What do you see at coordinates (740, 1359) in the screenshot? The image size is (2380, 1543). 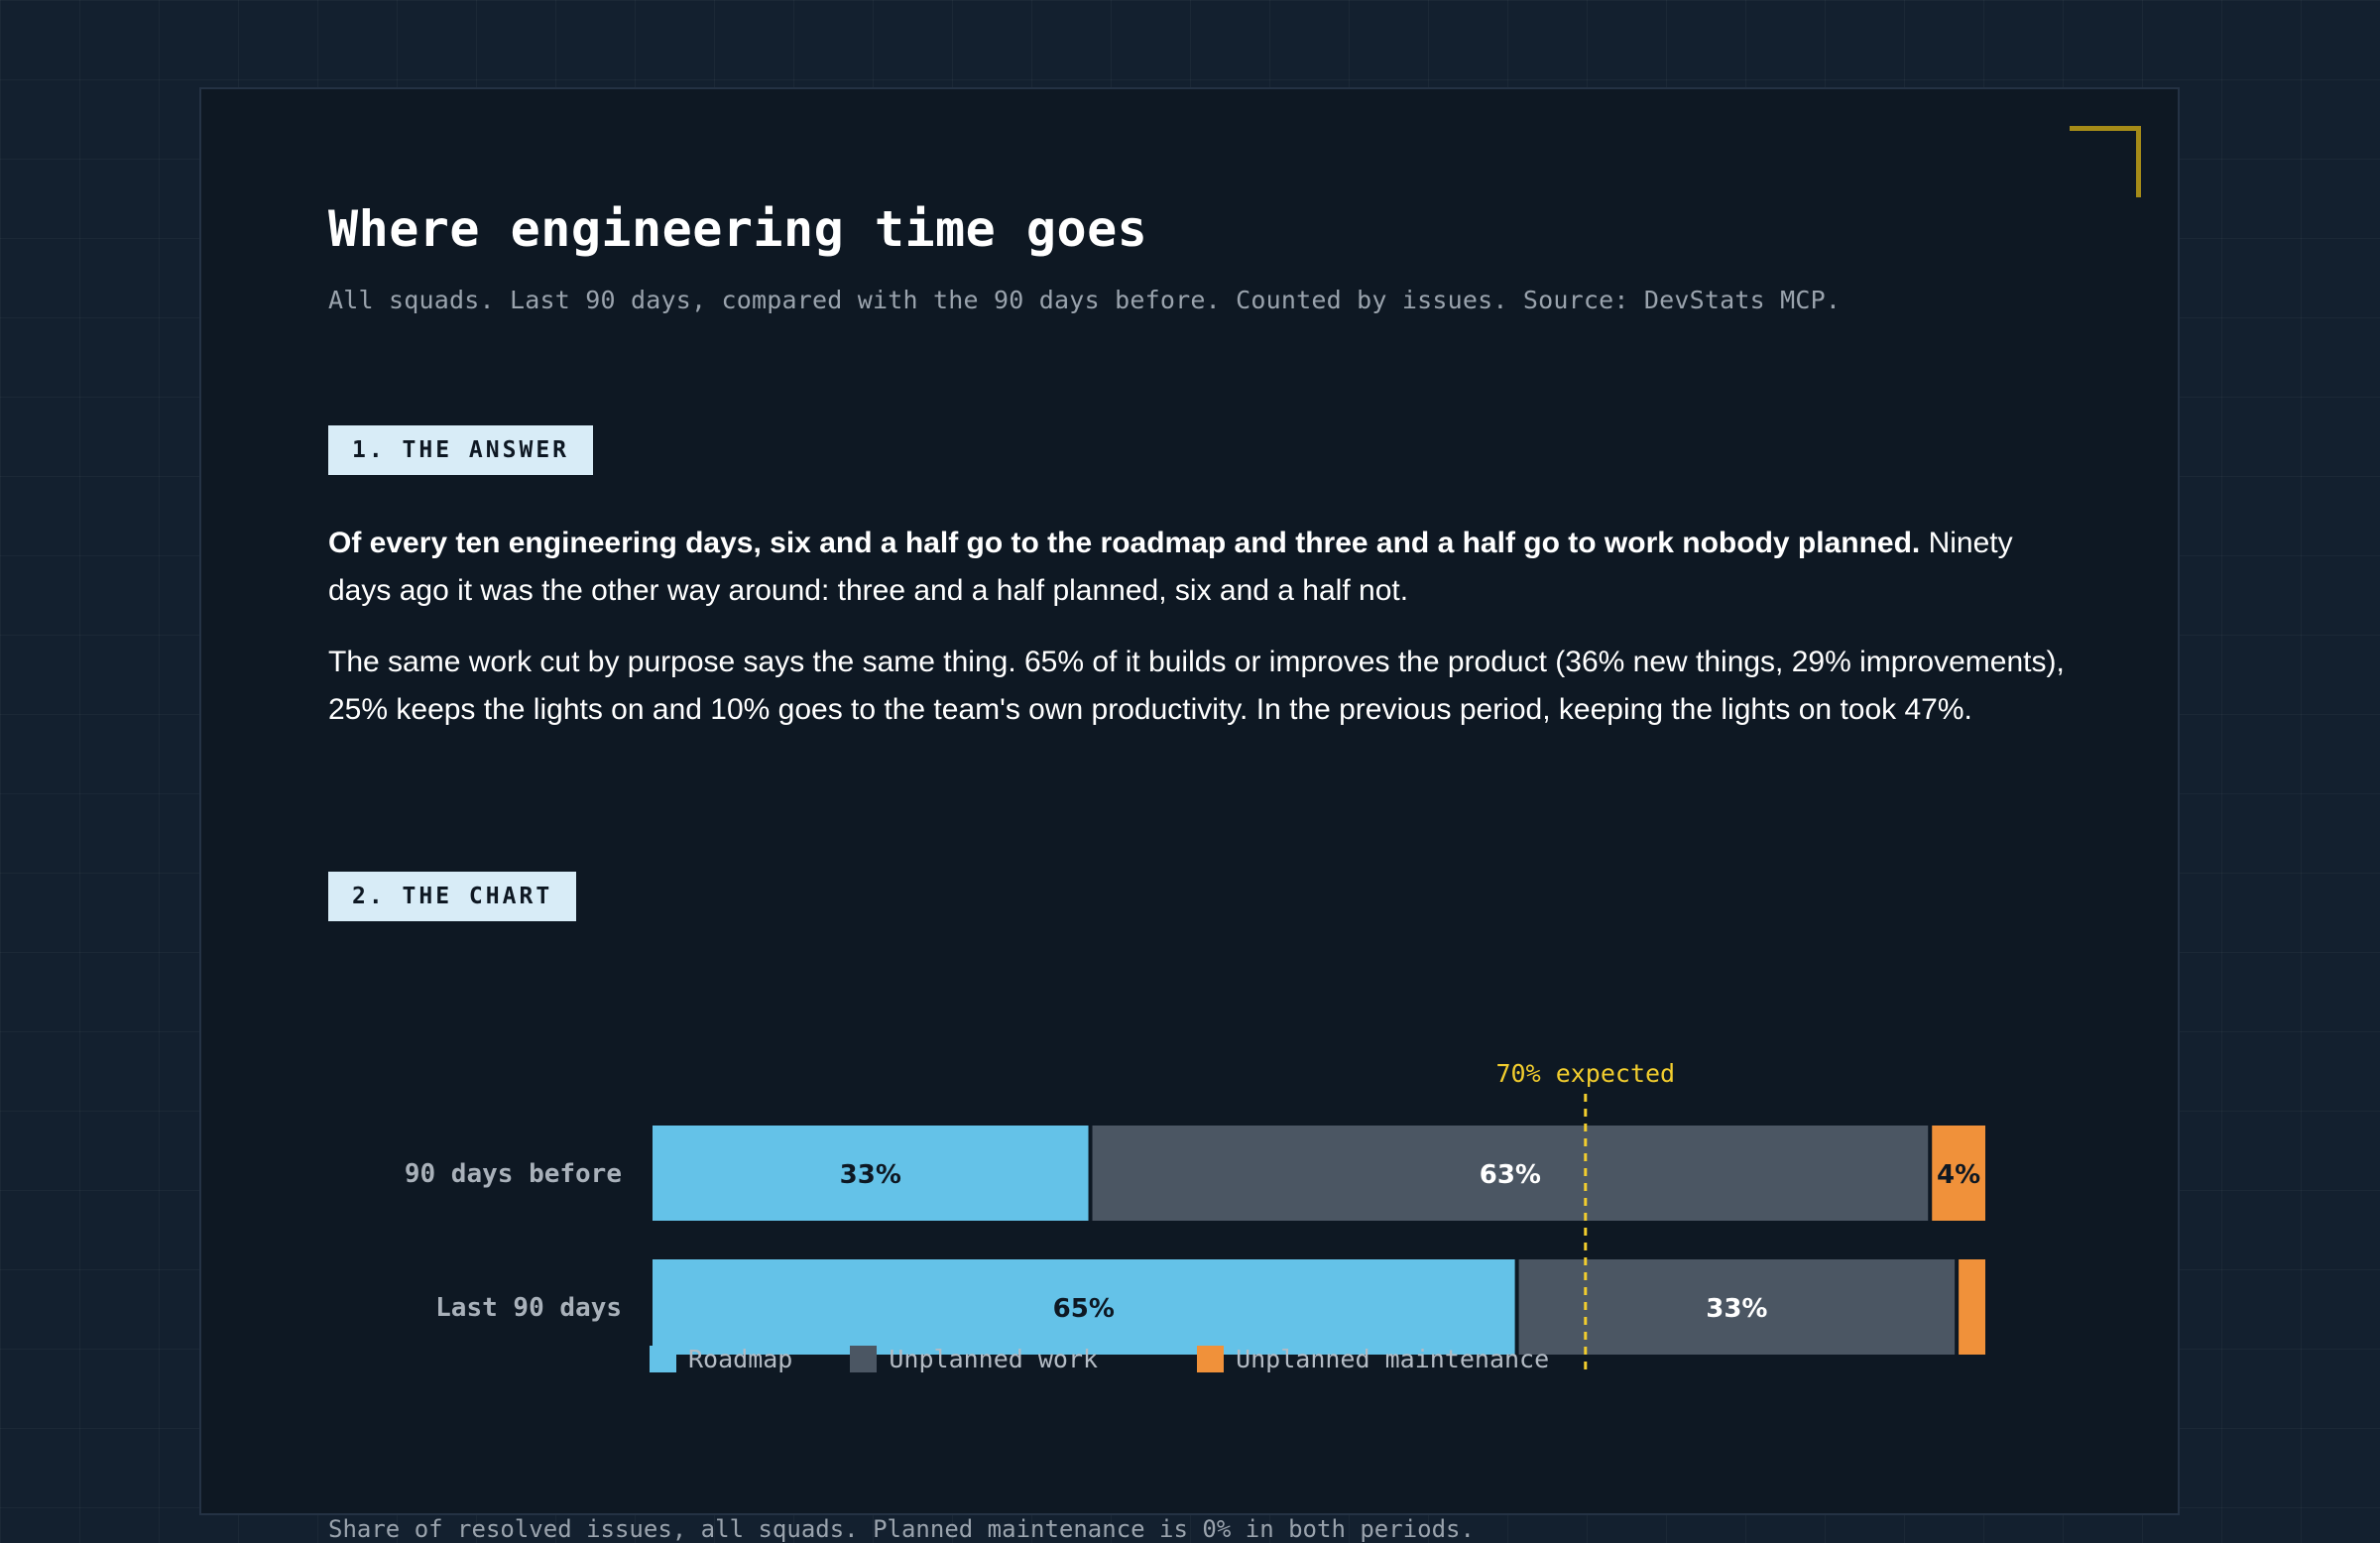 I see `legend-label: Roadmap` at bounding box center [740, 1359].